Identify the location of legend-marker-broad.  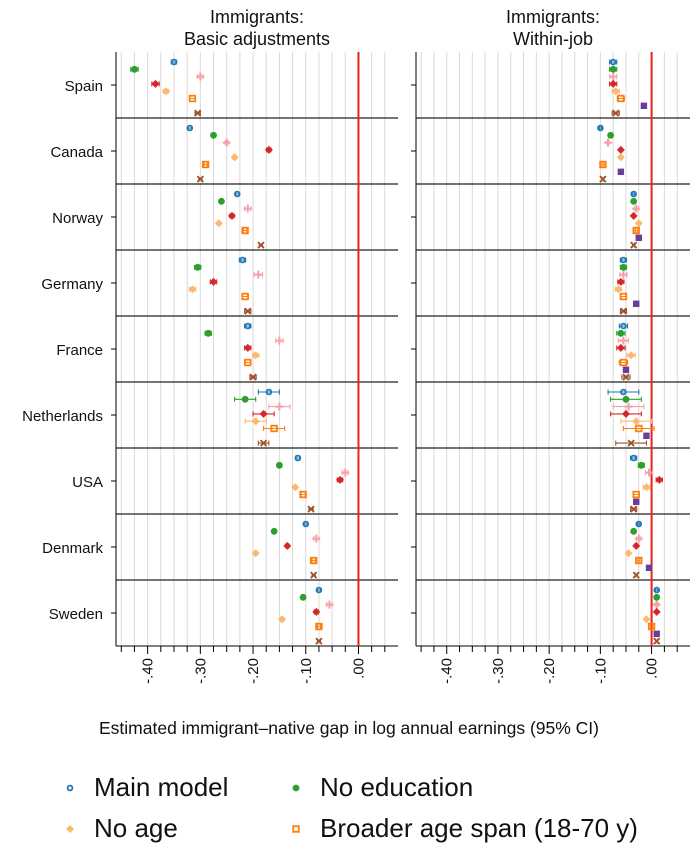
(296, 828).